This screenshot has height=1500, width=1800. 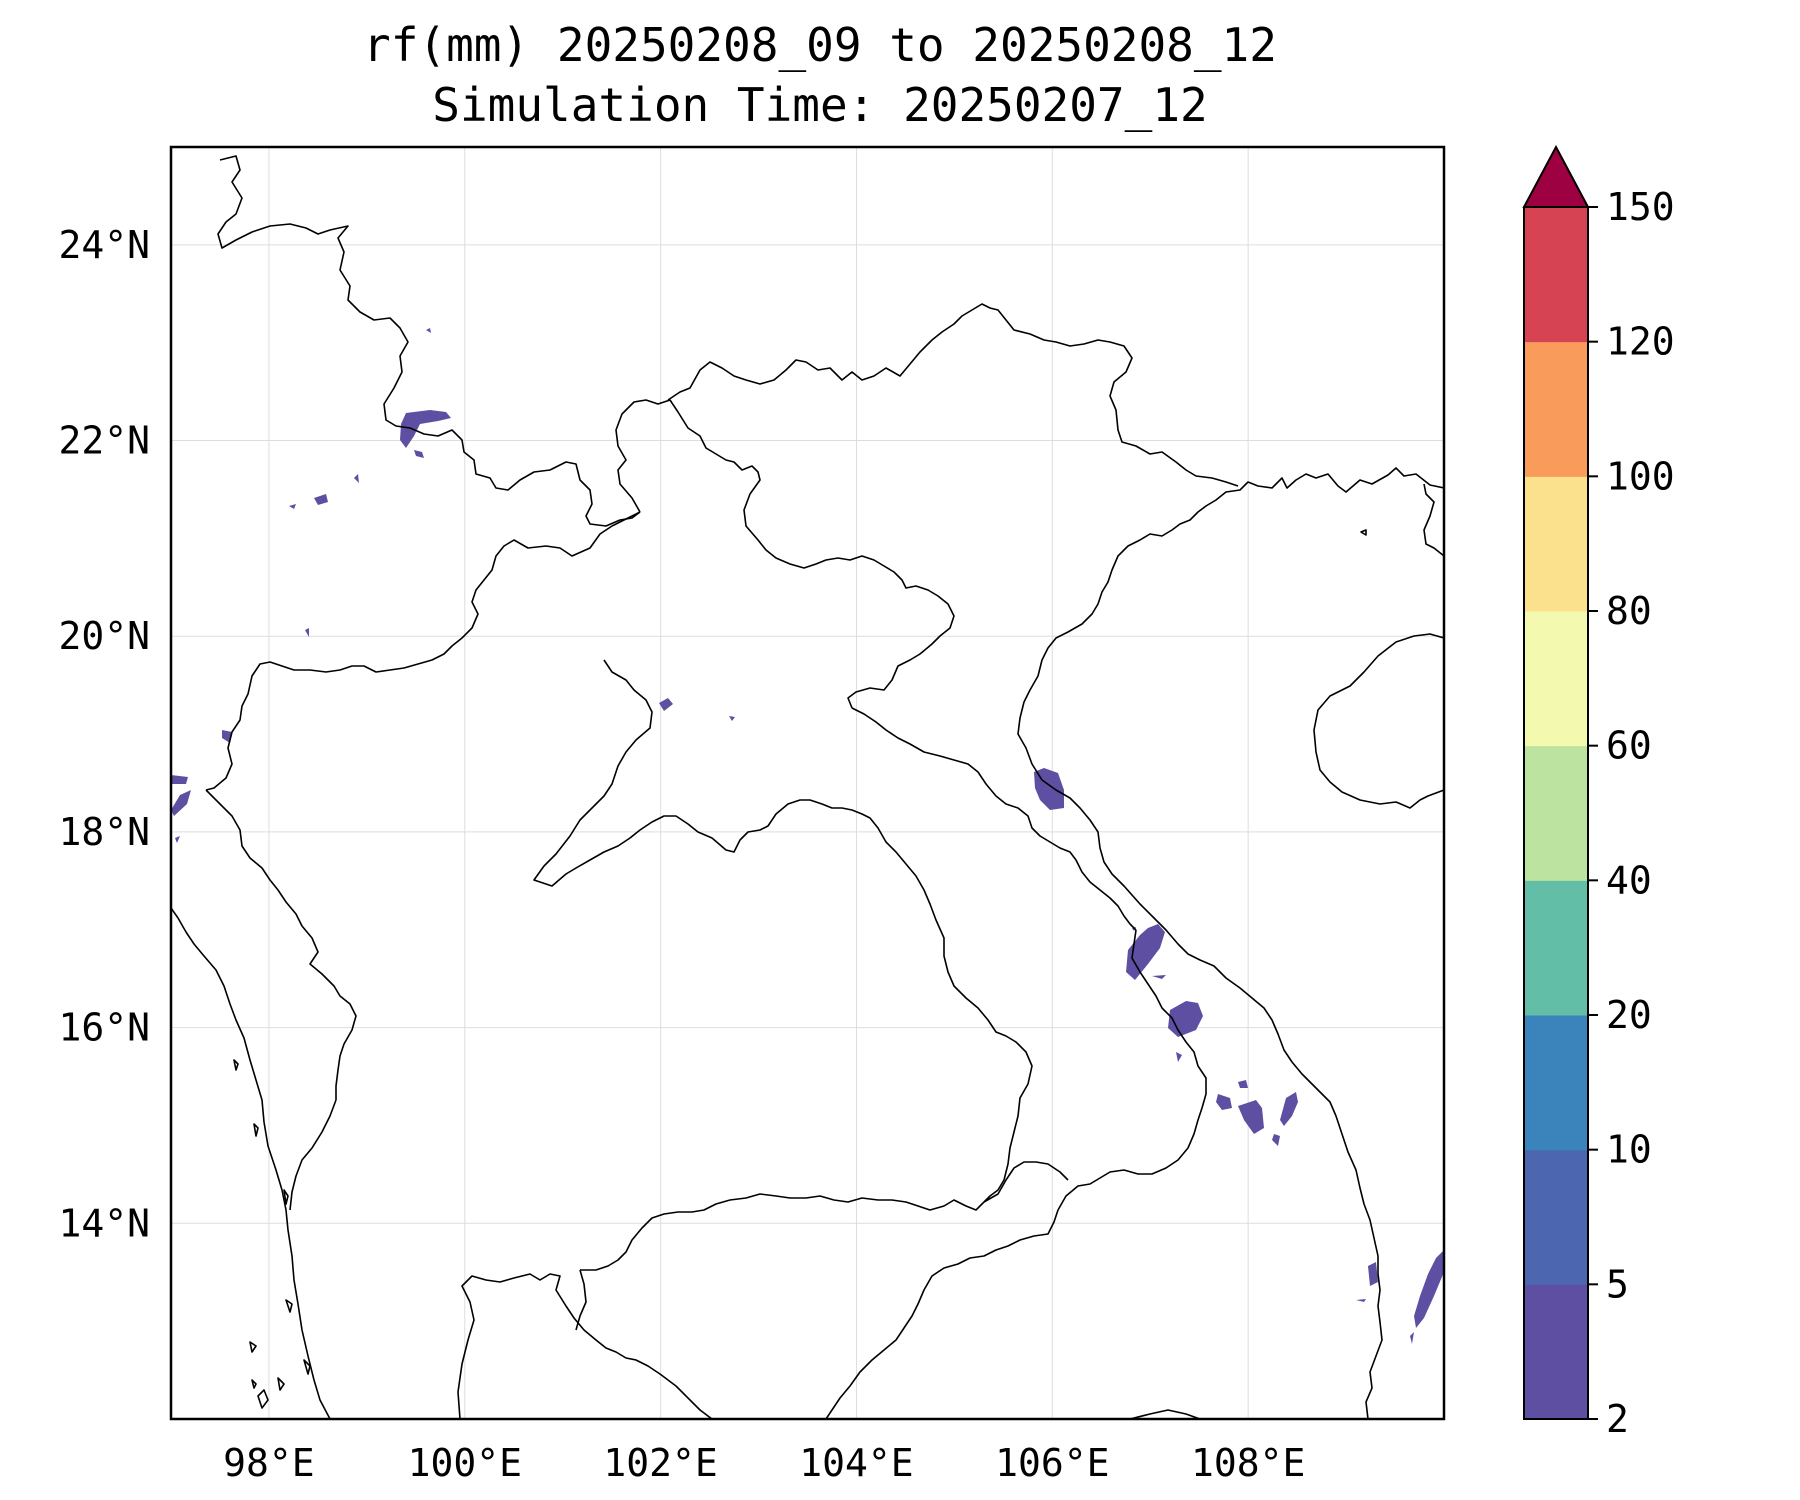 What do you see at coordinates (1556, 176) in the screenshot?
I see `colorbar-extend-triangle` at bounding box center [1556, 176].